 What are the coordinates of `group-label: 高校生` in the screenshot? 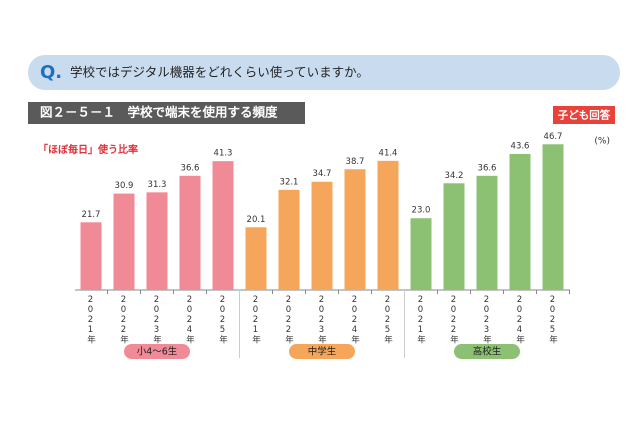 It's located at (487, 352).